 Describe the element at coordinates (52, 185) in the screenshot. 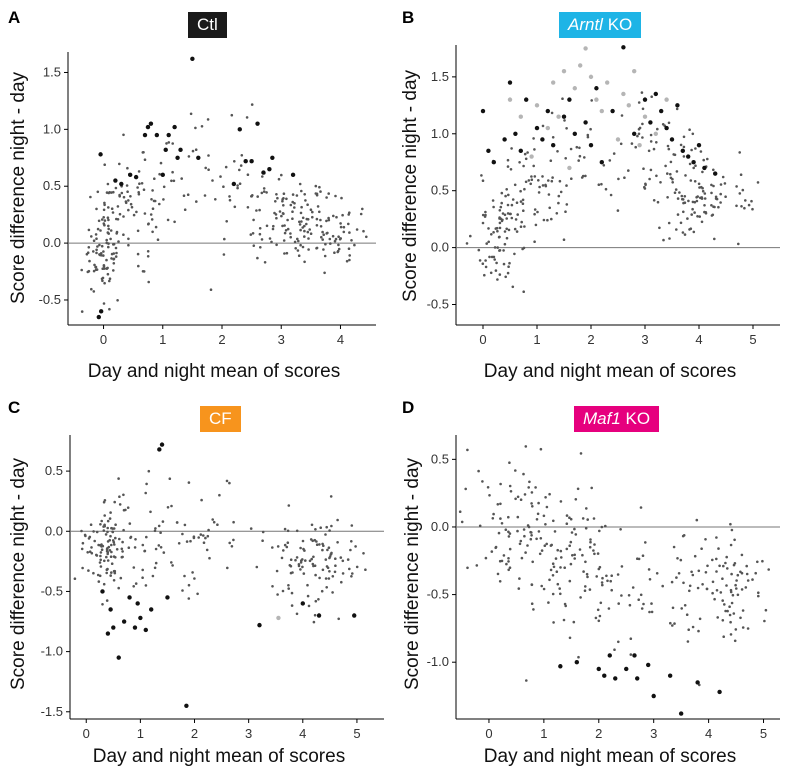

I see `y-tick-label: 0.5` at that location.